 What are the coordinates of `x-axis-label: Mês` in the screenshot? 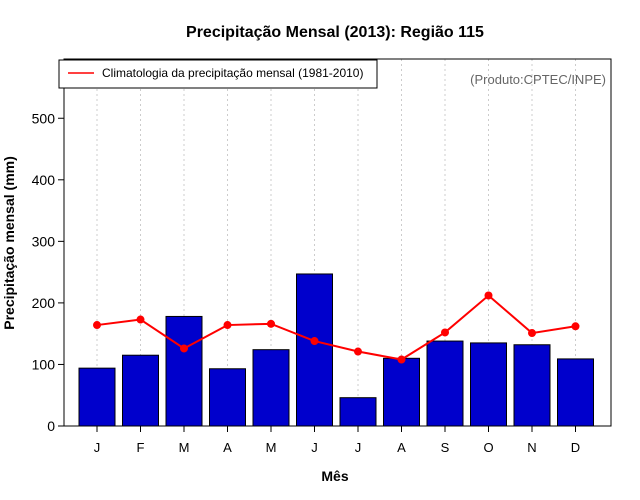 It's located at (334, 476).